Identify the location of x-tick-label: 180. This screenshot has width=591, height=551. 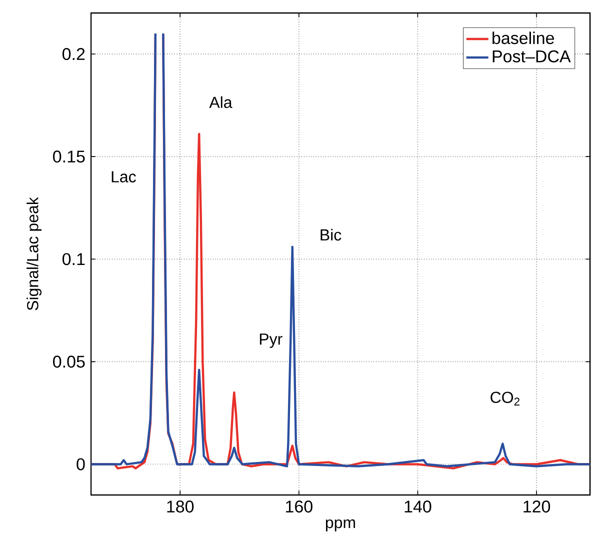
(180, 506).